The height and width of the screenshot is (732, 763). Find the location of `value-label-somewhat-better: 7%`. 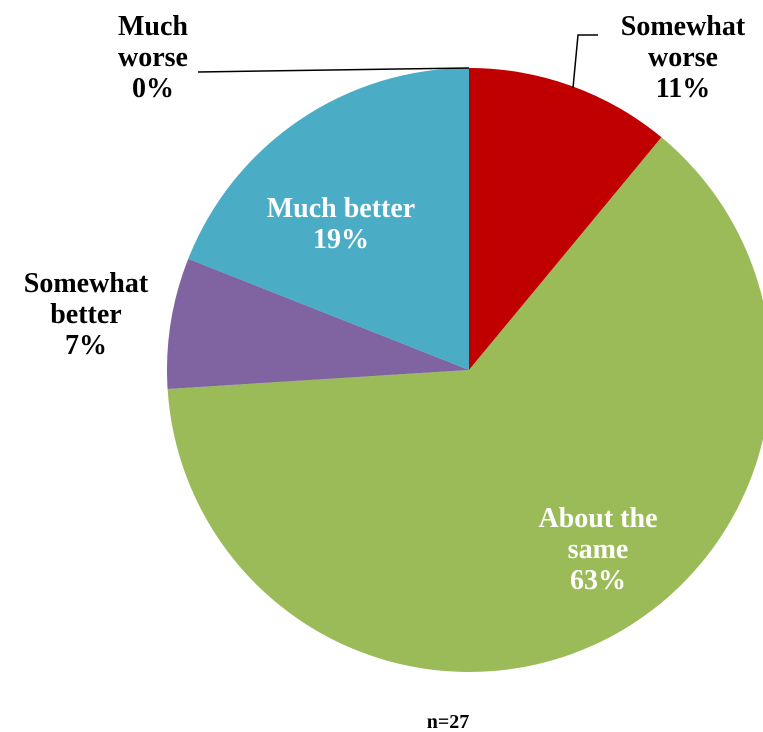

value-label-somewhat-better: 7% is located at coordinates (86, 345).